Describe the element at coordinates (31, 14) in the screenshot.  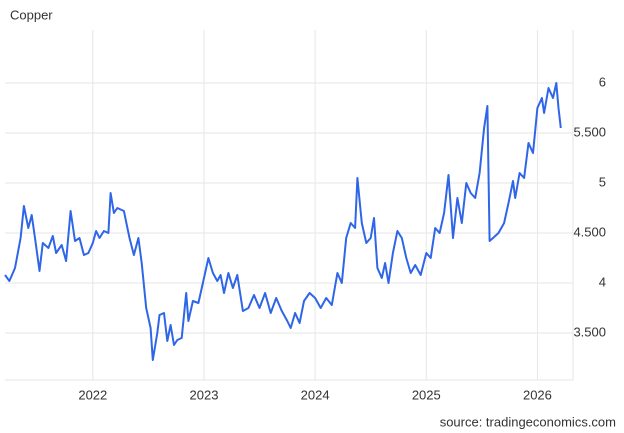
I see `chart-title: Copper` at that location.